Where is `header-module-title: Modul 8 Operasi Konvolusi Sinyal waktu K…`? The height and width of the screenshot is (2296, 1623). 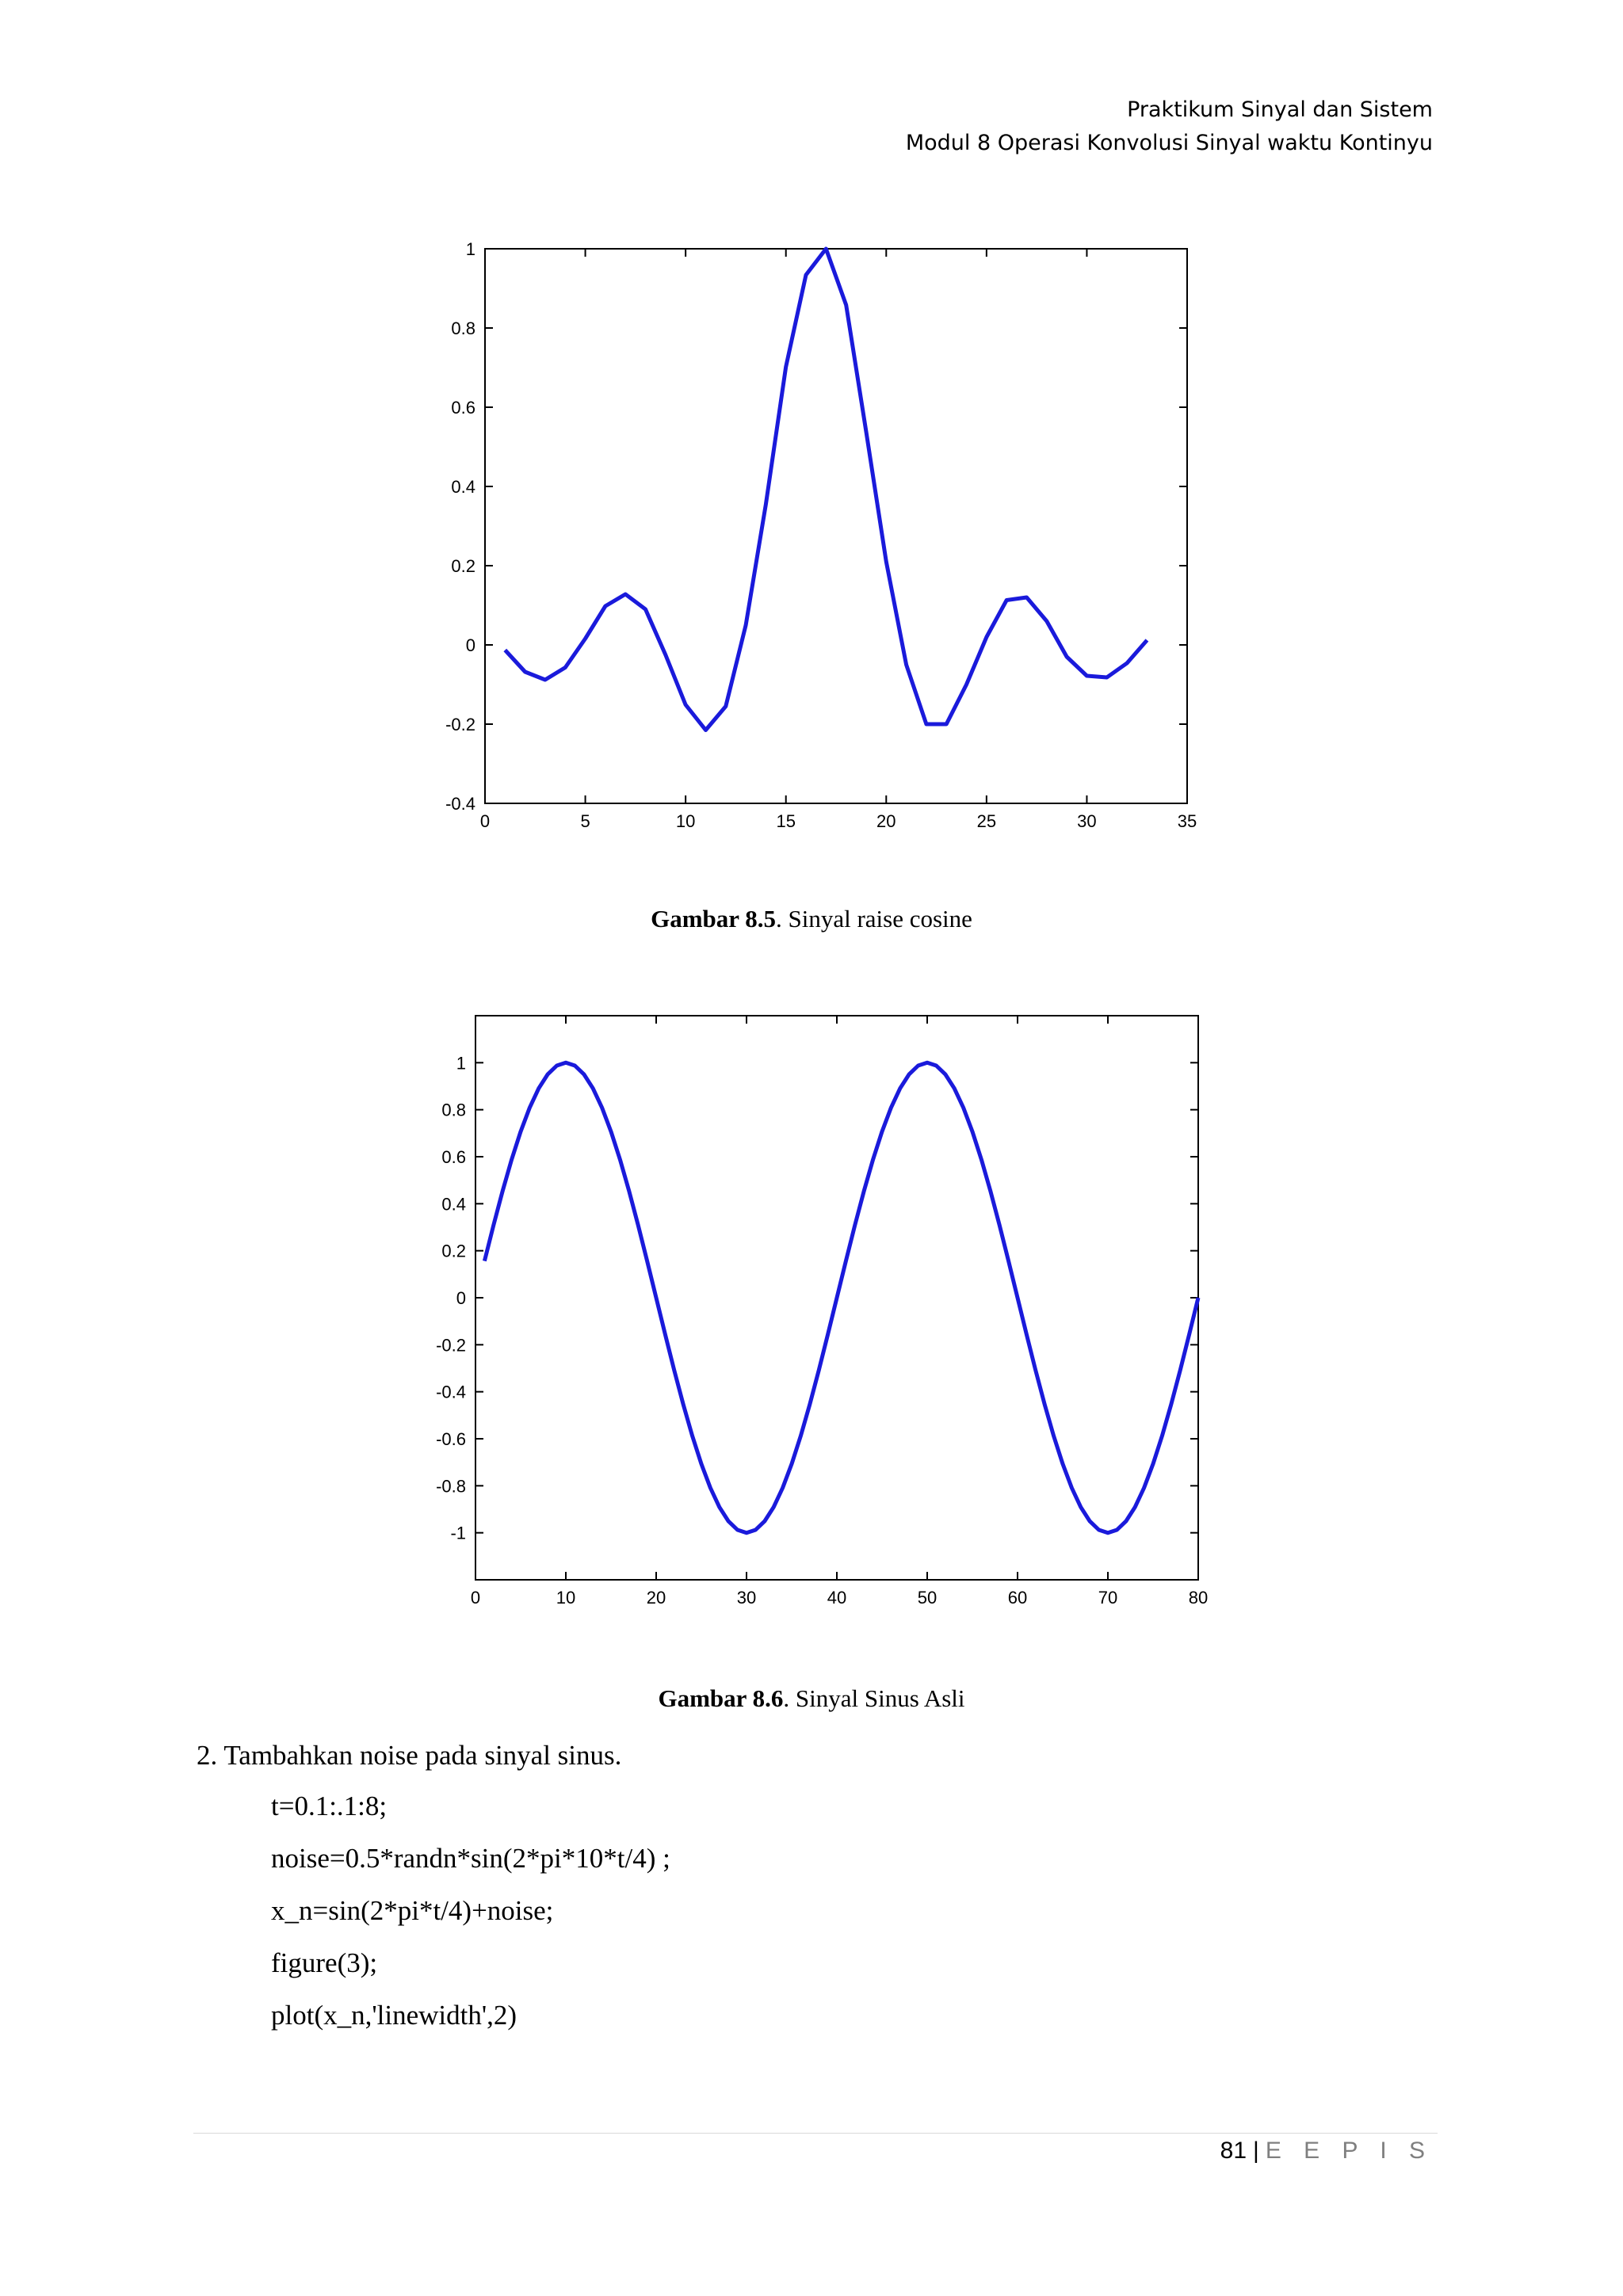
header-module-title: Modul 8 Operasi Konvolusi Sinyal waktu K… is located at coordinates (1169, 143).